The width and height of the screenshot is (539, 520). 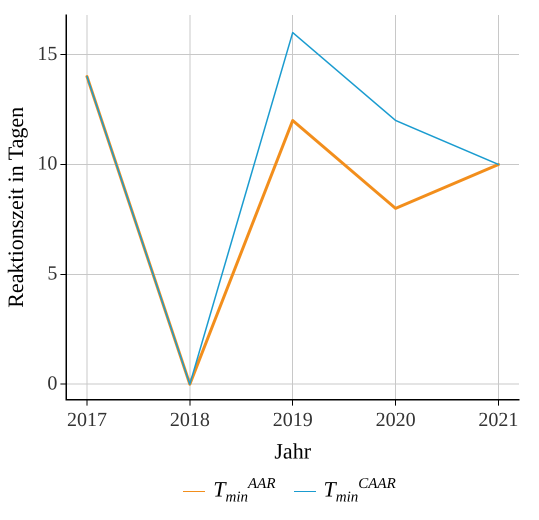 What do you see at coordinates (293, 451) in the screenshot?
I see `x-axis-title: Jahr` at bounding box center [293, 451].